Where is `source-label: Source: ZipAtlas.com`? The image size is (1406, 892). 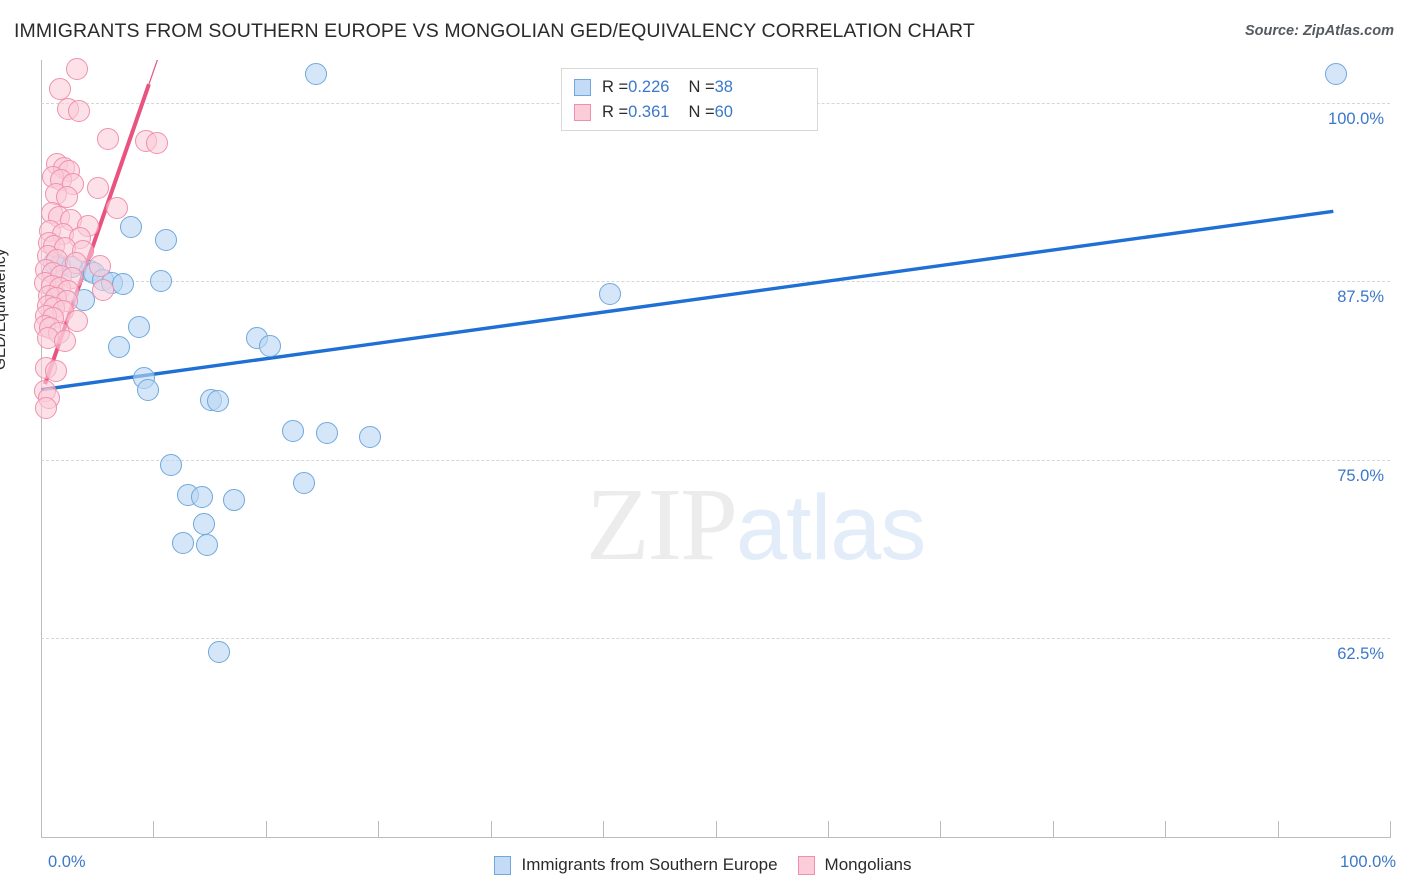 source-label: Source: ZipAtlas.com is located at coordinates (1319, 31).